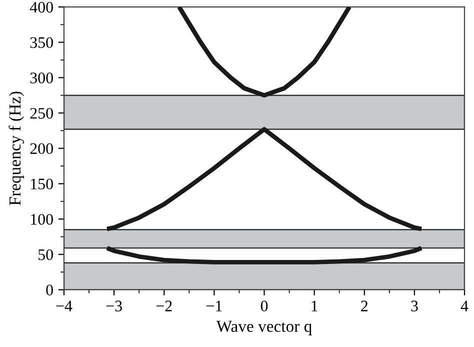  What do you see at coordinates (414, 306) in the screenshot?
I see `x-tick-label: 3` at bounding box center [414, 306].